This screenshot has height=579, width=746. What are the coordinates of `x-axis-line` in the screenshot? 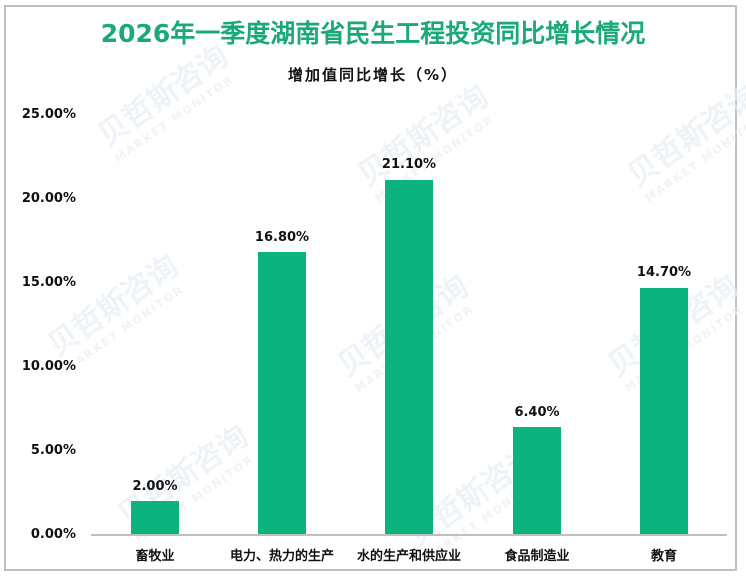 It's located at (409, 535).